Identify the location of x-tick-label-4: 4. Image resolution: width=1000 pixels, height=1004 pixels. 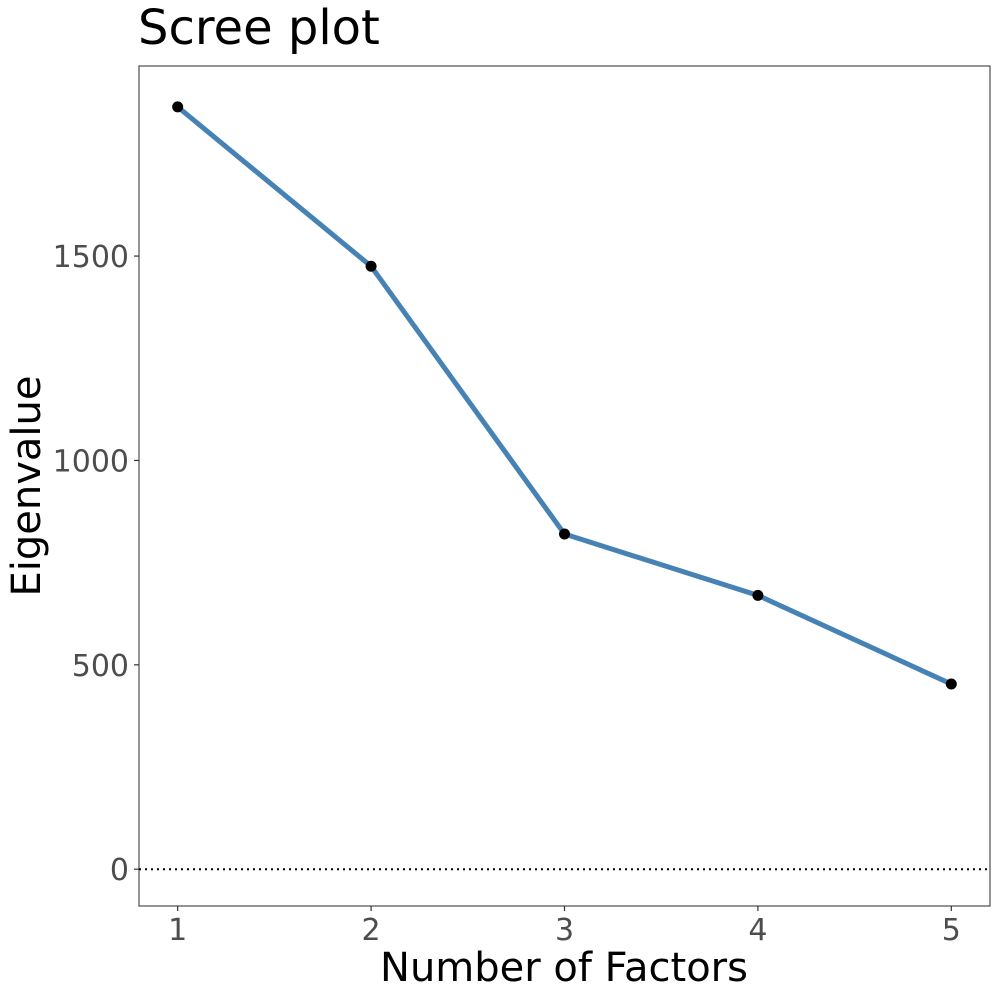
(757, 930).